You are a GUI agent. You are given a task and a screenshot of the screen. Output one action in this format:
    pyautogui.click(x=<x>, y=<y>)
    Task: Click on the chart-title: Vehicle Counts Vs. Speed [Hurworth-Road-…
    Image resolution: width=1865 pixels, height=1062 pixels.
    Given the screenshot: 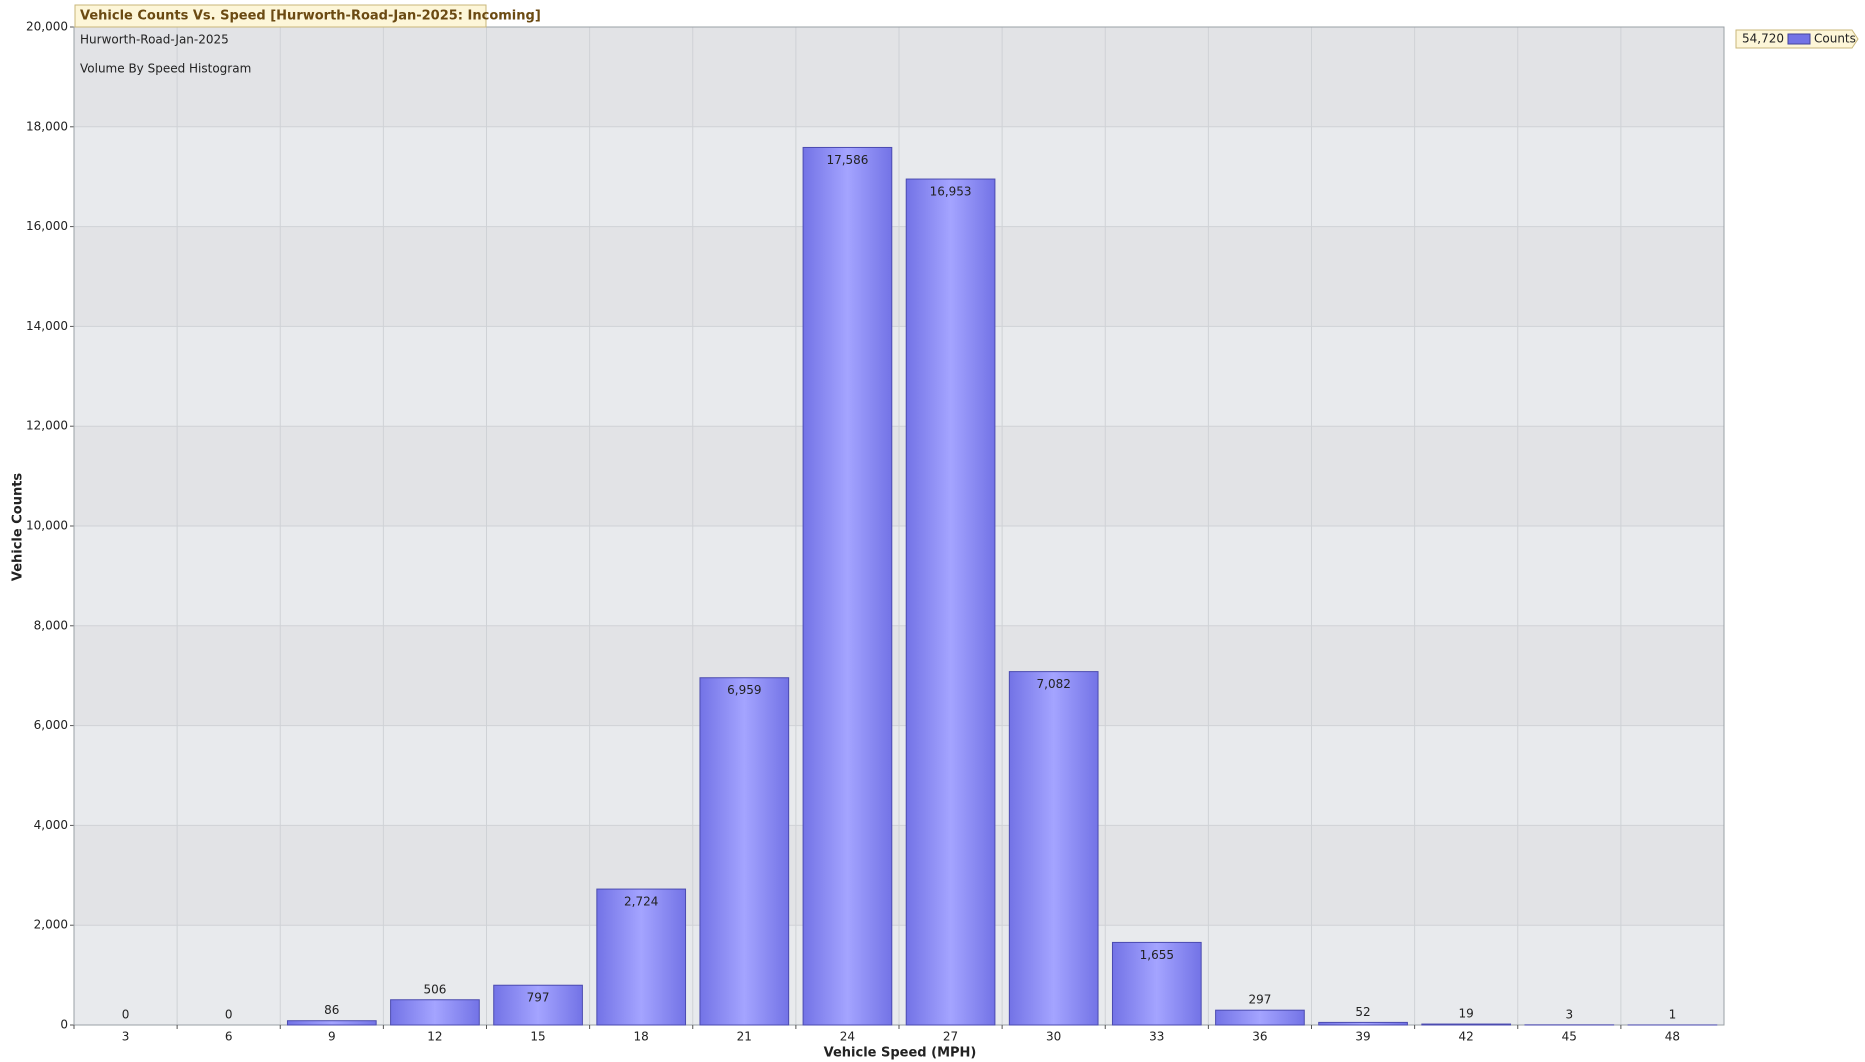 What is the action you would take?
    pyautogui.click(x=310, y=16)
    